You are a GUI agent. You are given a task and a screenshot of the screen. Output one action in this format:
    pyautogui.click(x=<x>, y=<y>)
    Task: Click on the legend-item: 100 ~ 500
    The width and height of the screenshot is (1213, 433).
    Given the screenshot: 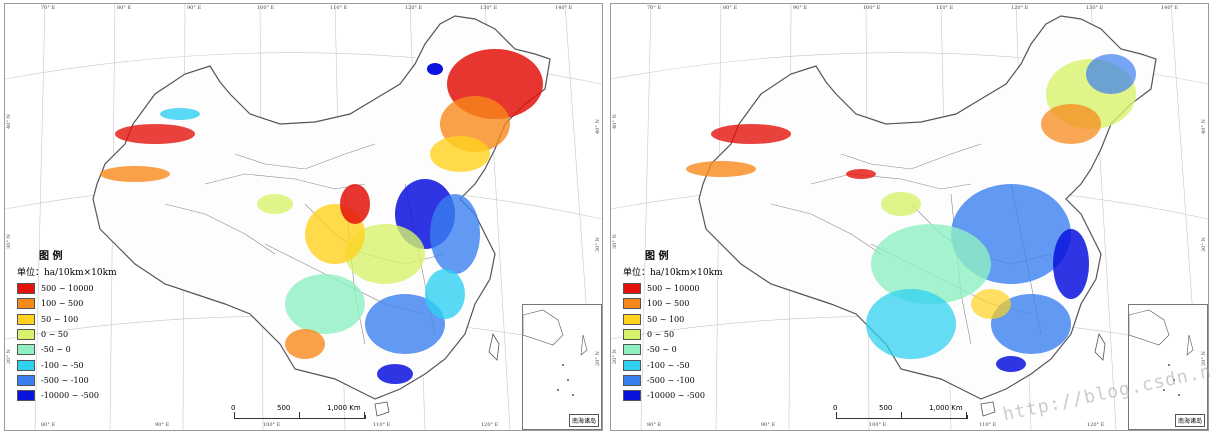 What is the action you would take?
    pyautogui.click(x=688, y=303)
    